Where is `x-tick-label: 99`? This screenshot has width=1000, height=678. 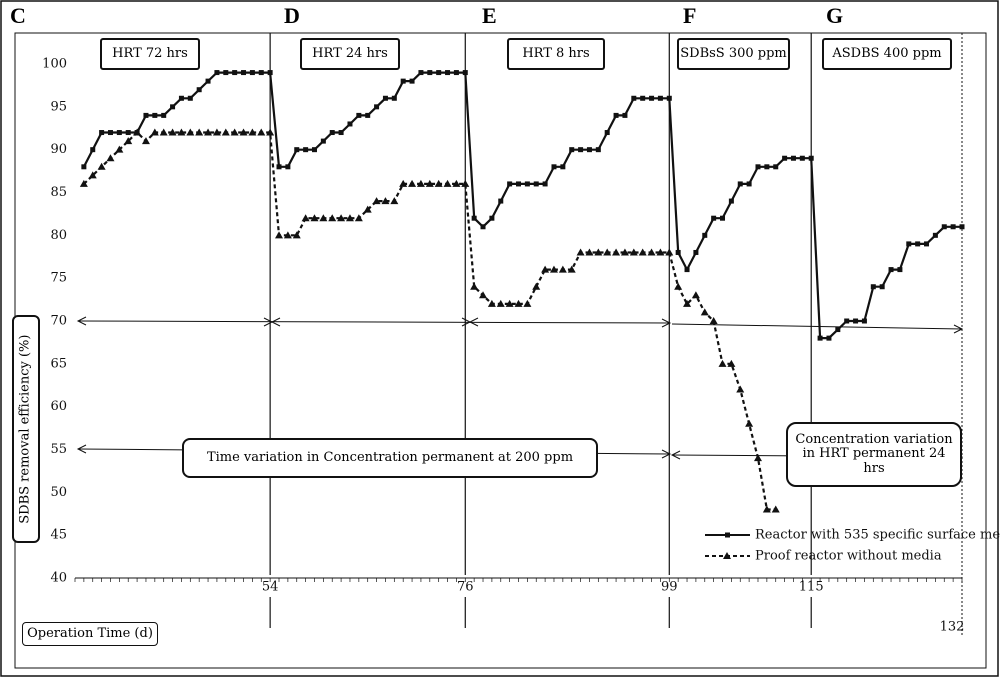
x-tick-label: 99 is located at coordinates (669, 587).